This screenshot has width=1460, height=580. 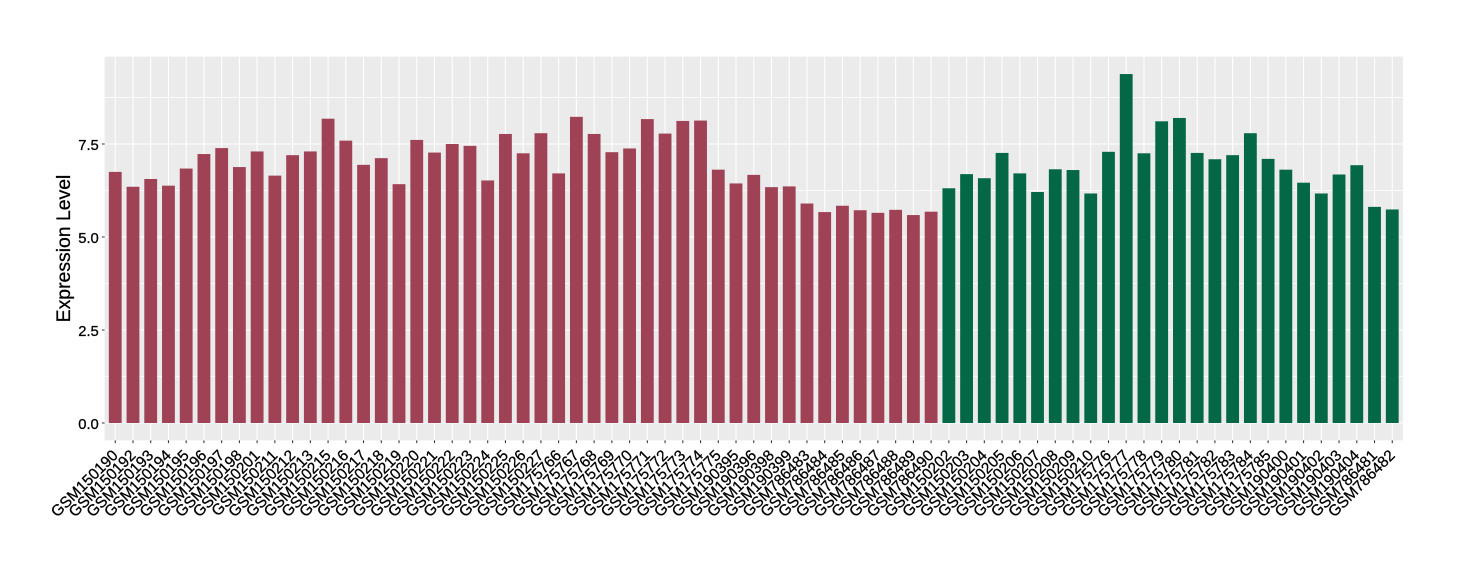 I want to click on svg-text: 7.5, so click(x=88, y=146).